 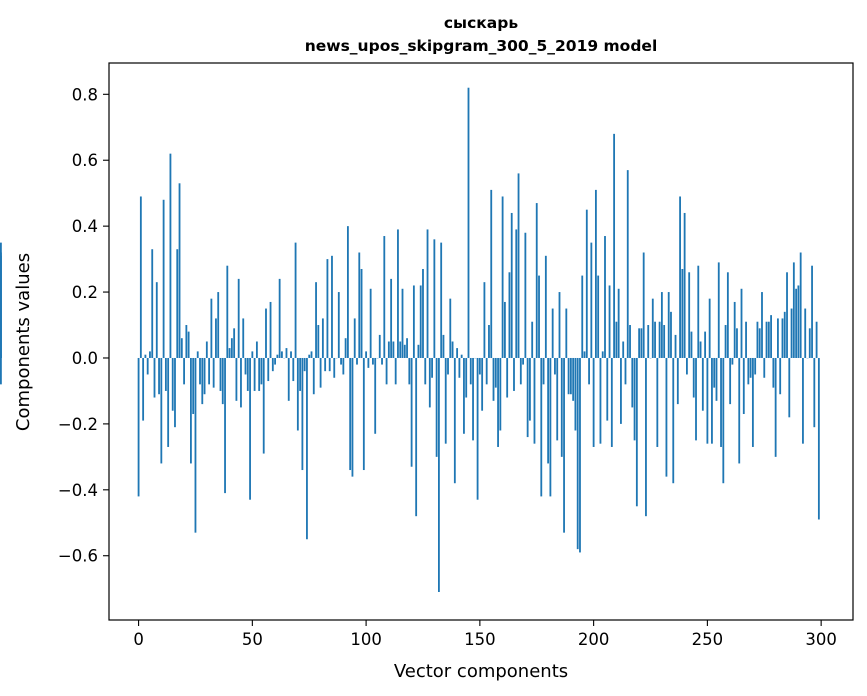 What do you see at coordinates (485, 634) in the screenshot?
I see `x-axis: 0 50 100 150 200 250 300` at bounding box center [485, 634].